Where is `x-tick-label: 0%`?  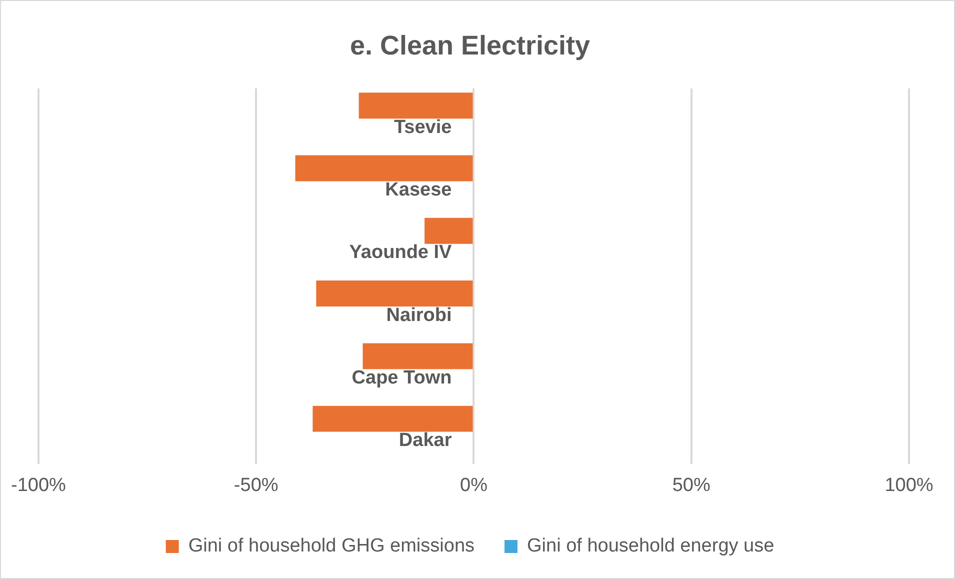
x-tick-label: 0% is located at coordinates (474, 485).